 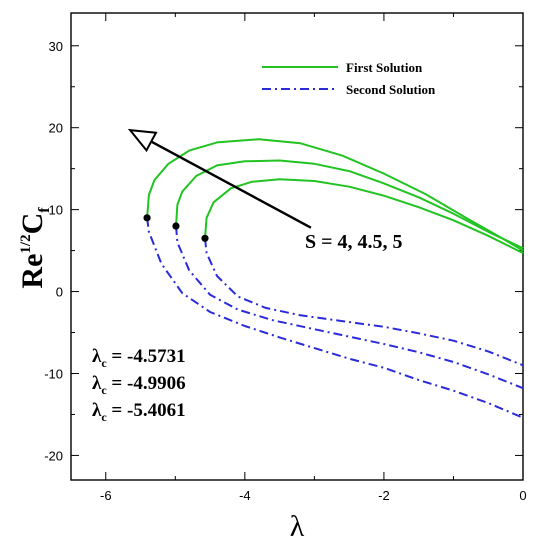 I want to click on legend: First Solution Second Solution, so click(x=349, y=78).